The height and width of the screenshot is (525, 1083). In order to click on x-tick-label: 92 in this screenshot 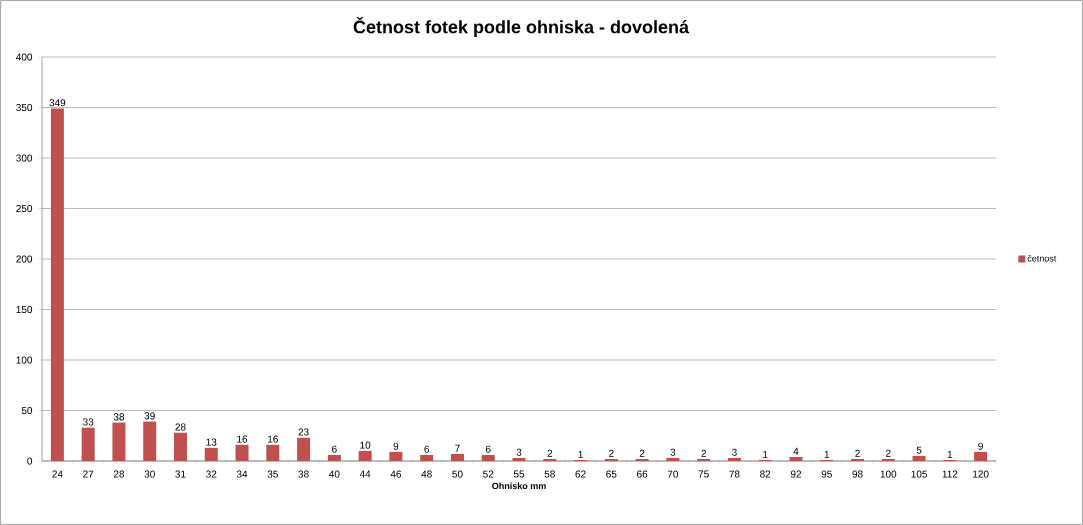, I will do `click(796, 474)`.